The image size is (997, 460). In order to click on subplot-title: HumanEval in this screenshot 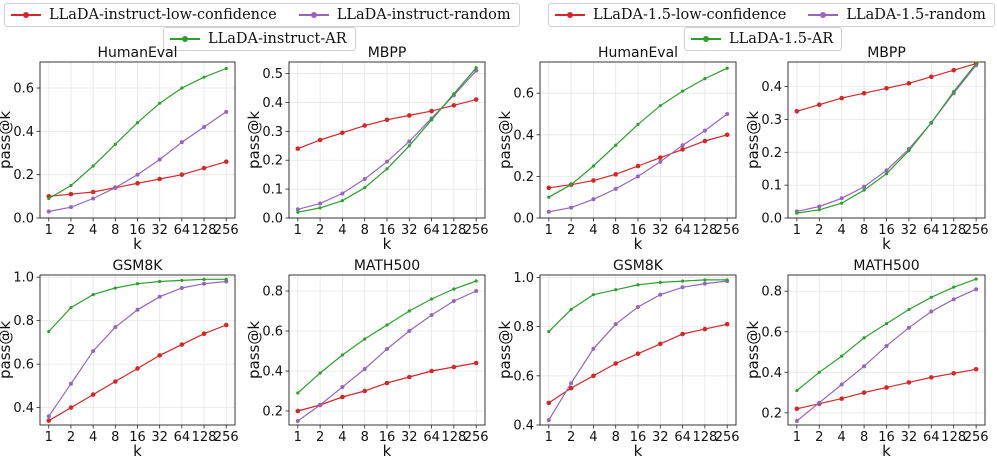, I will do `click(638, 53)`.